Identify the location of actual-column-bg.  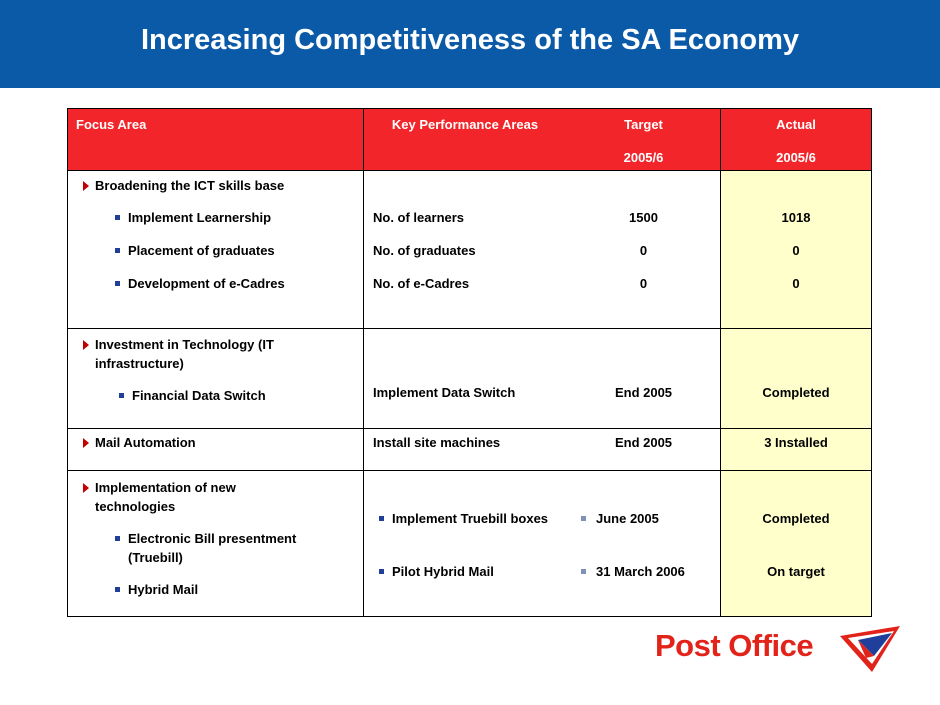
(796, 393).